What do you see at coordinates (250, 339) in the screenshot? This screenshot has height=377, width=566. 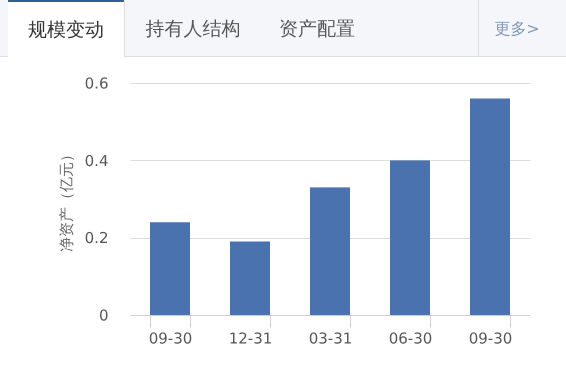 I see `x-tick-label: 12-31` at bounding box center [250, 339].